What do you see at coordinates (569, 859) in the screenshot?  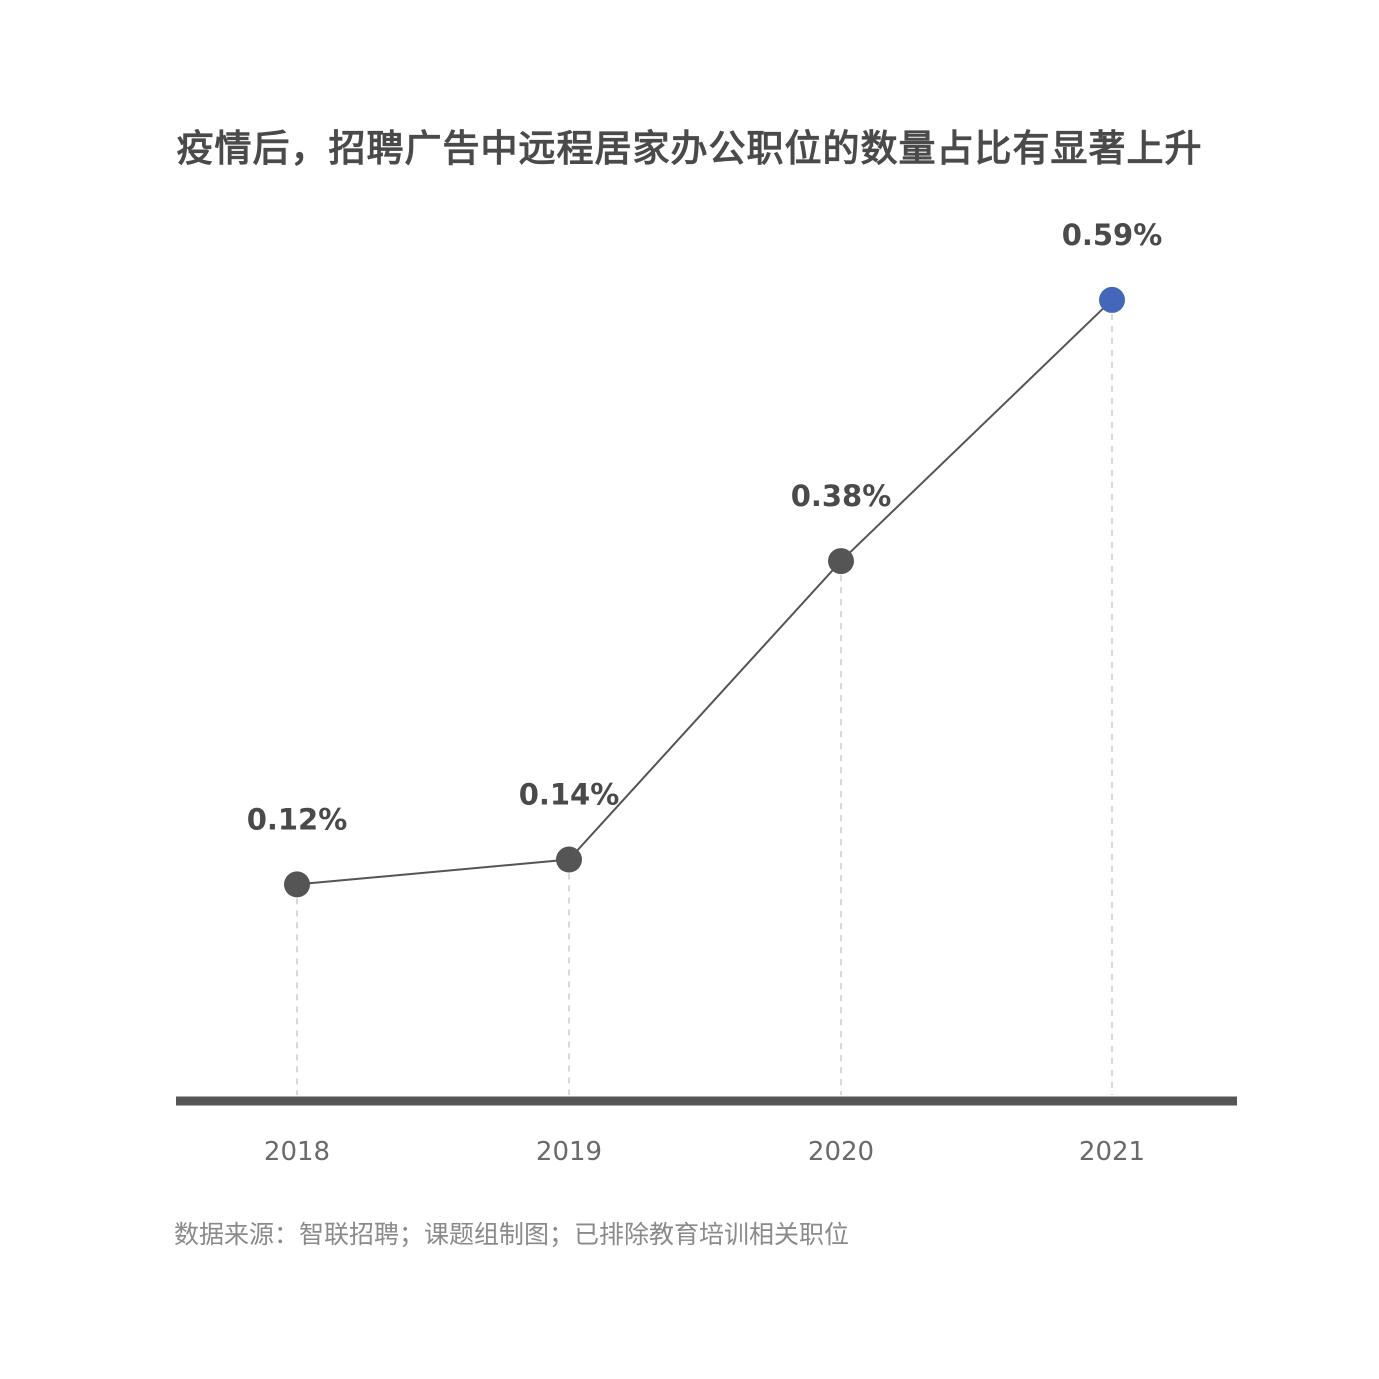 I see `data-point-2019` at bounding box center [569, 859].